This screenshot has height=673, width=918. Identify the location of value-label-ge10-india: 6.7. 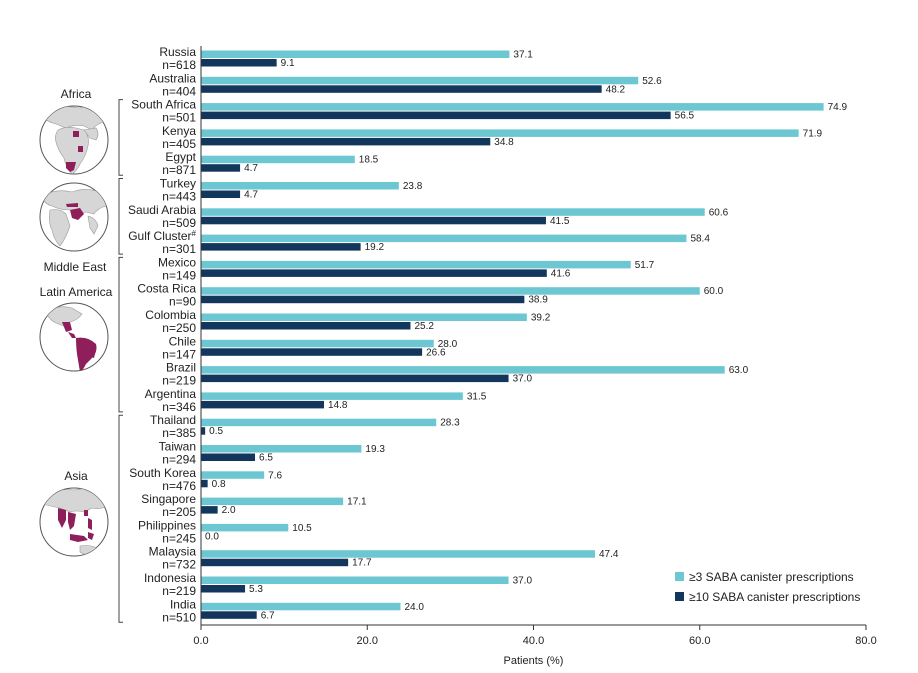
(268, 615).